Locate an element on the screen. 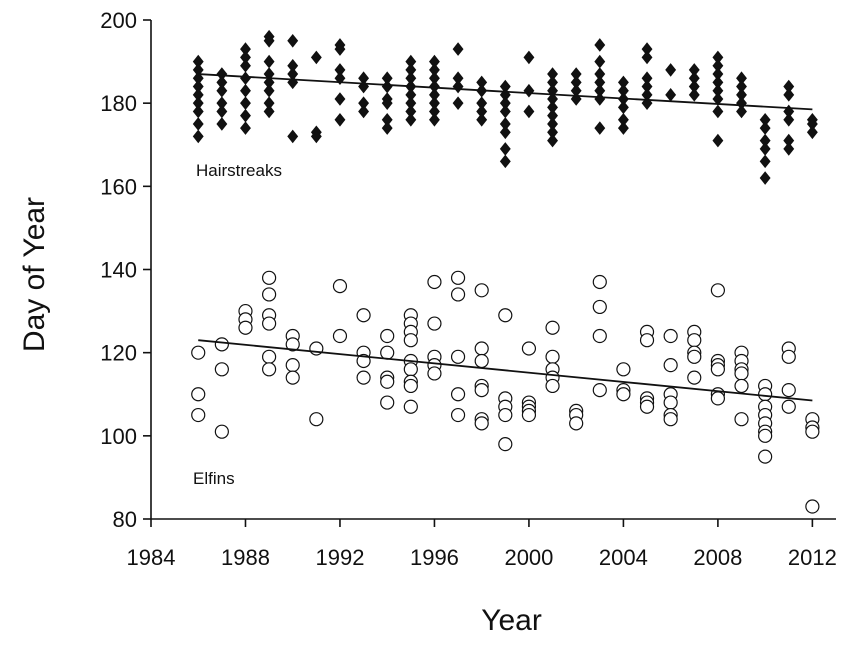 The image size is (849, 646). y-tick-label: 80 is located at coordinates (125, 519).